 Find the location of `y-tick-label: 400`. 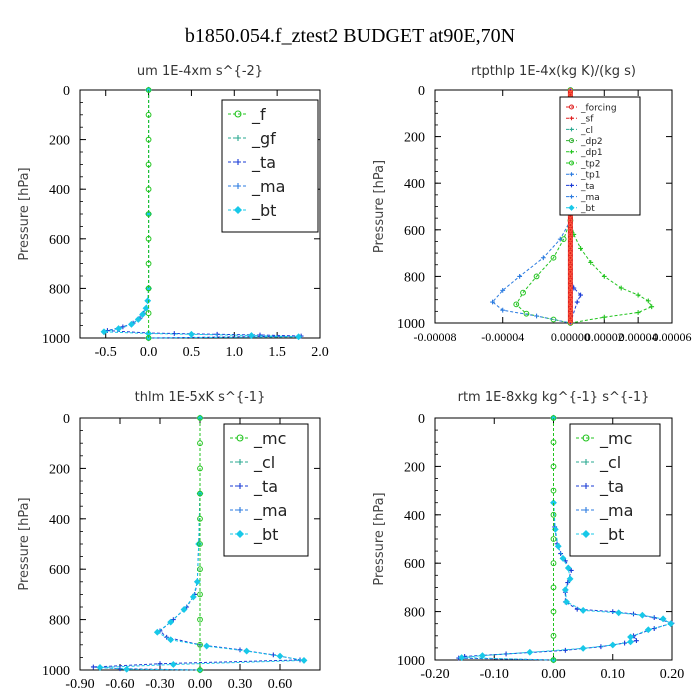

y-tick-label: 400 is located at coordinates (414, 184).